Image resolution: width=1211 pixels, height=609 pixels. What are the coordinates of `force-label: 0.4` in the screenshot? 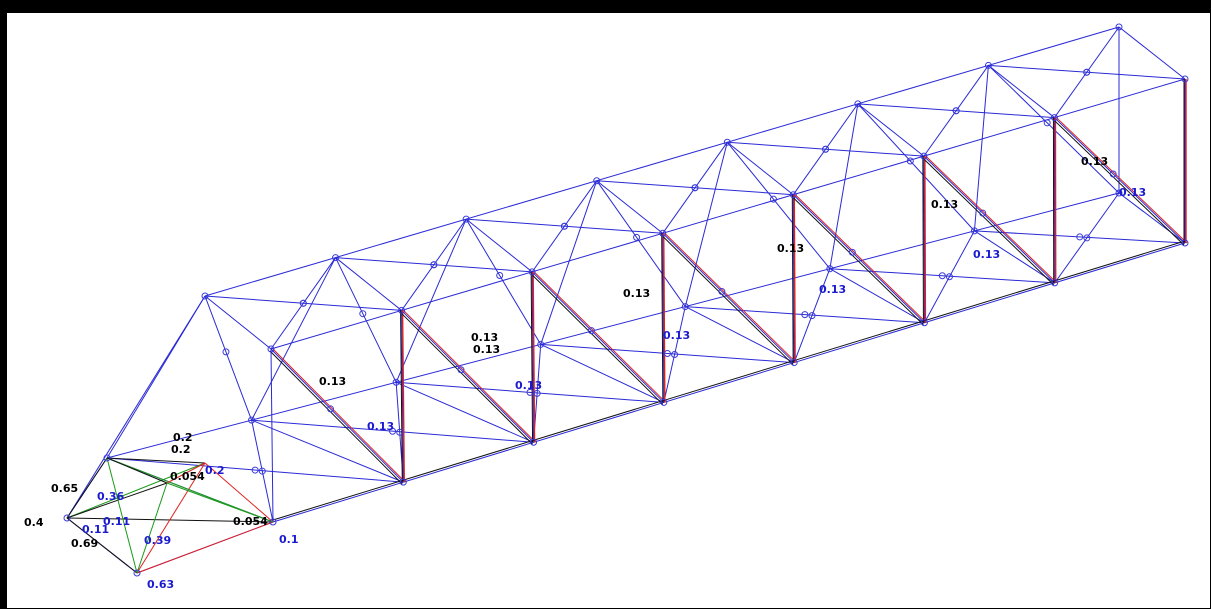 It's located at (34, 522).